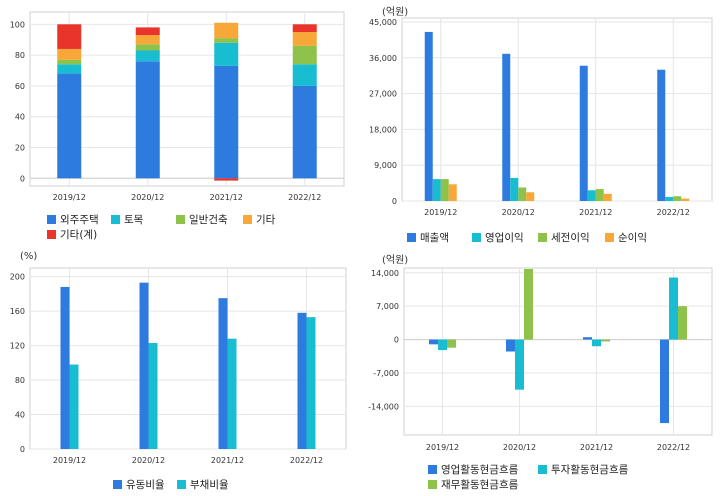 The height and width of the screenshot is (496, 720). What do you see at coordinates (383, 58) in the screenshot?
I see `y-tick-label: 36,000` at bounding box center [383, 58].